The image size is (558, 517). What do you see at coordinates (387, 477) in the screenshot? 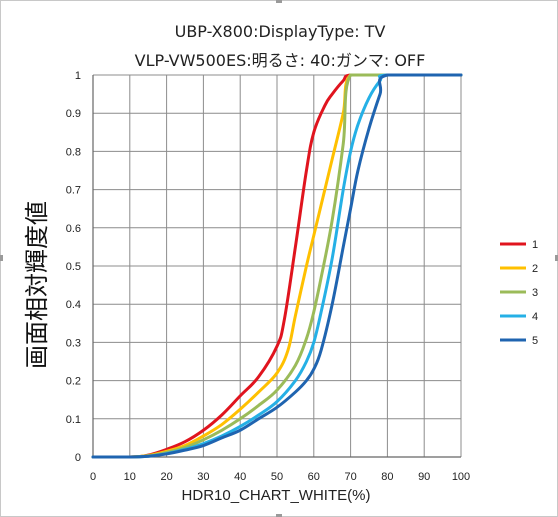
I see `x-tick-label: 80` at bounding box center [387, 477].